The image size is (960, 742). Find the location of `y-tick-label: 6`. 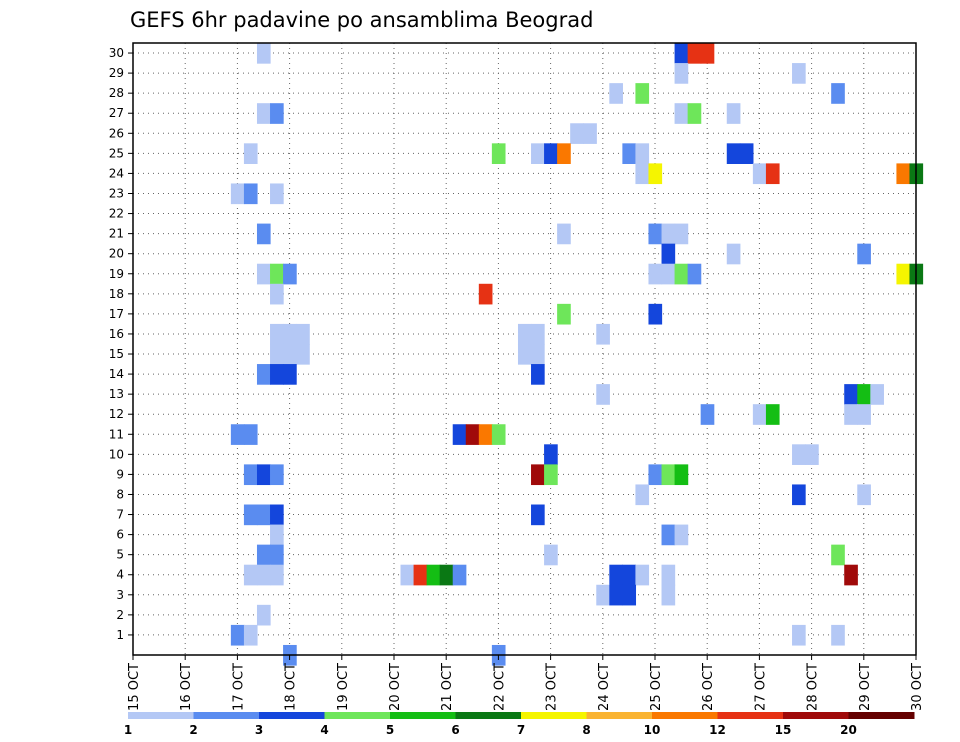

y-tick-label: 6 is located at coordinates (120, 535).